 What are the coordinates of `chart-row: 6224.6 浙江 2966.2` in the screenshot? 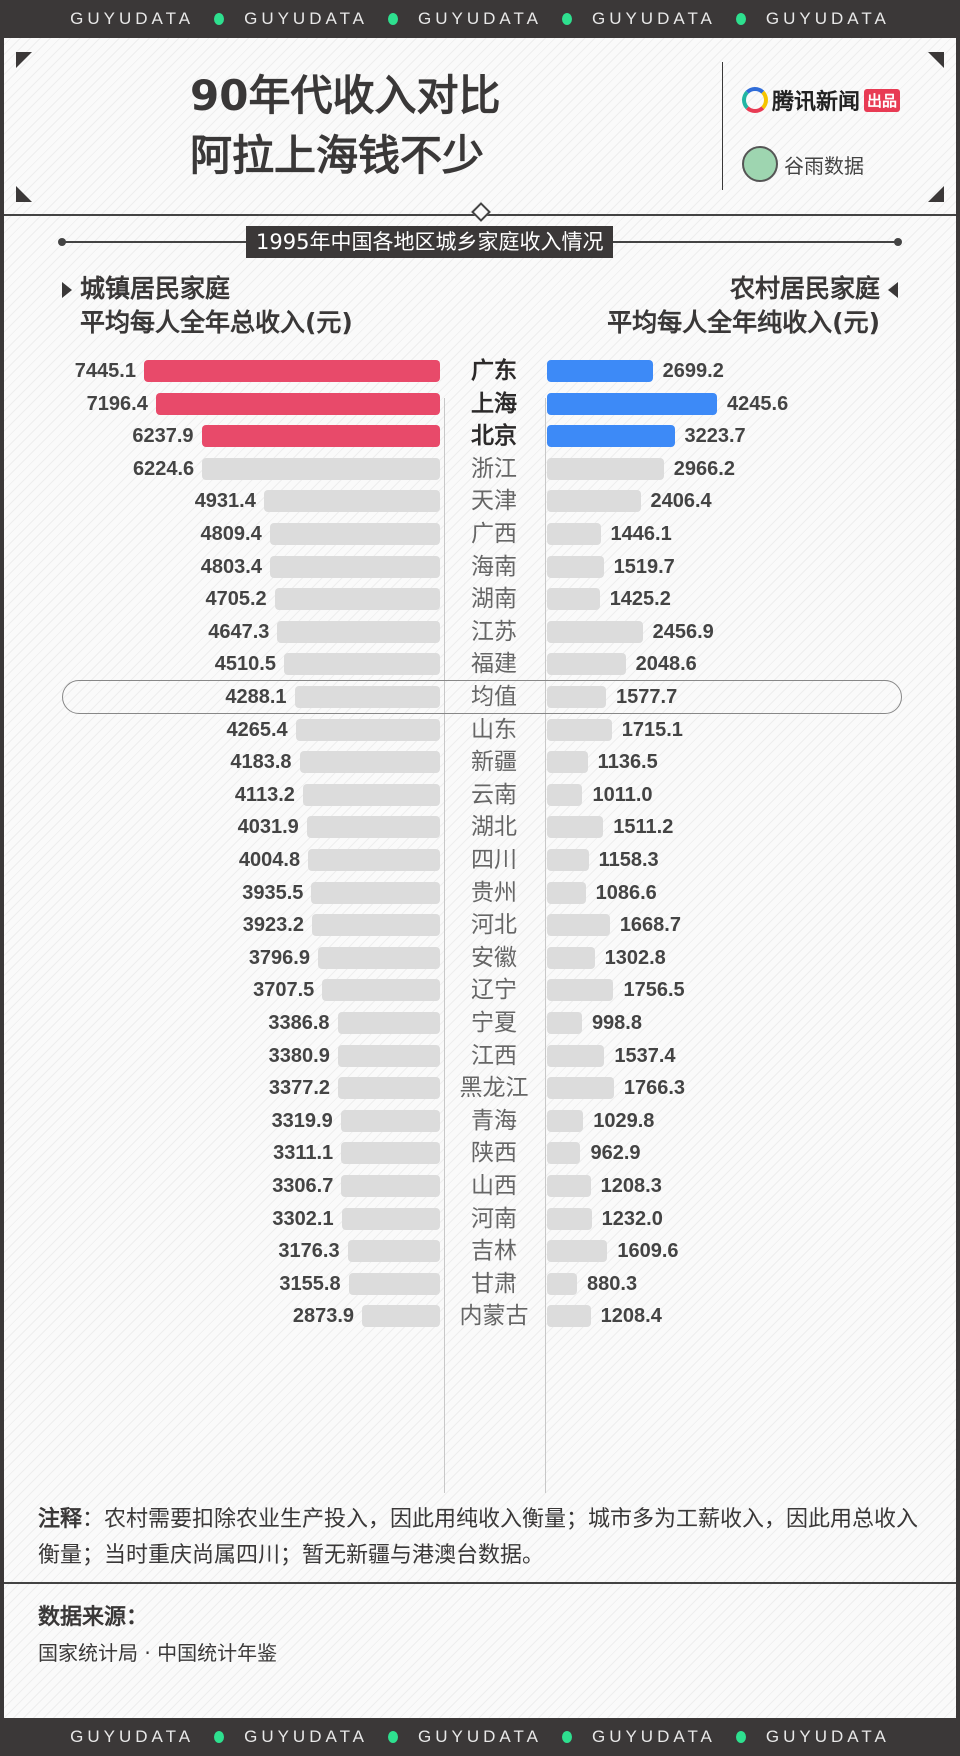 It's located at (480, 469).